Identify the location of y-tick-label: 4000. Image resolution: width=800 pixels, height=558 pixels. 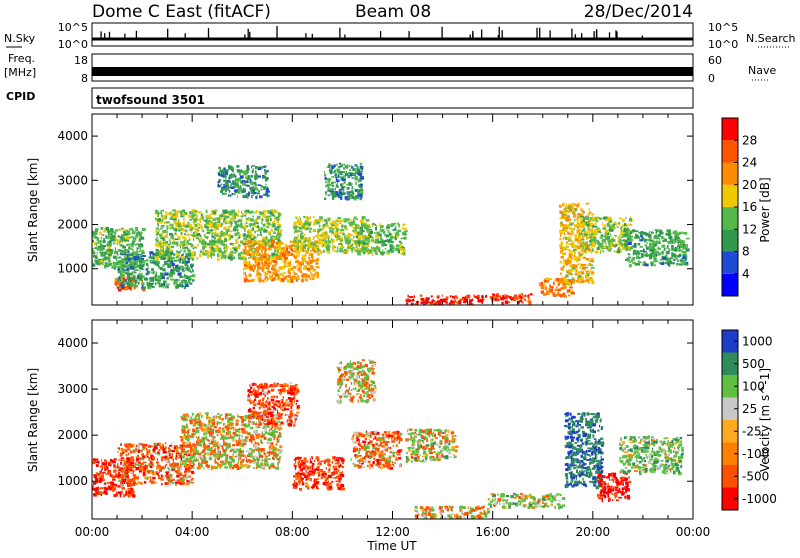
(72, 136).